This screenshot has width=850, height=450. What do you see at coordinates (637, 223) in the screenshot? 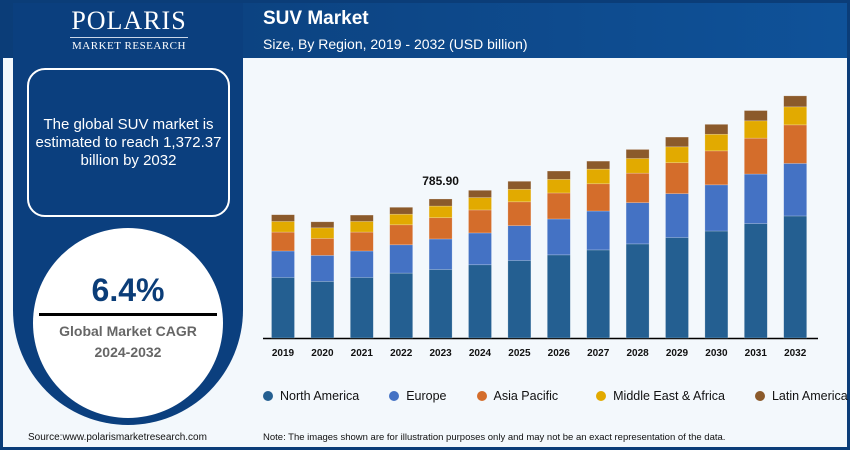
I see `bar-segment-europe-2028` at bounding box center [637, 223].